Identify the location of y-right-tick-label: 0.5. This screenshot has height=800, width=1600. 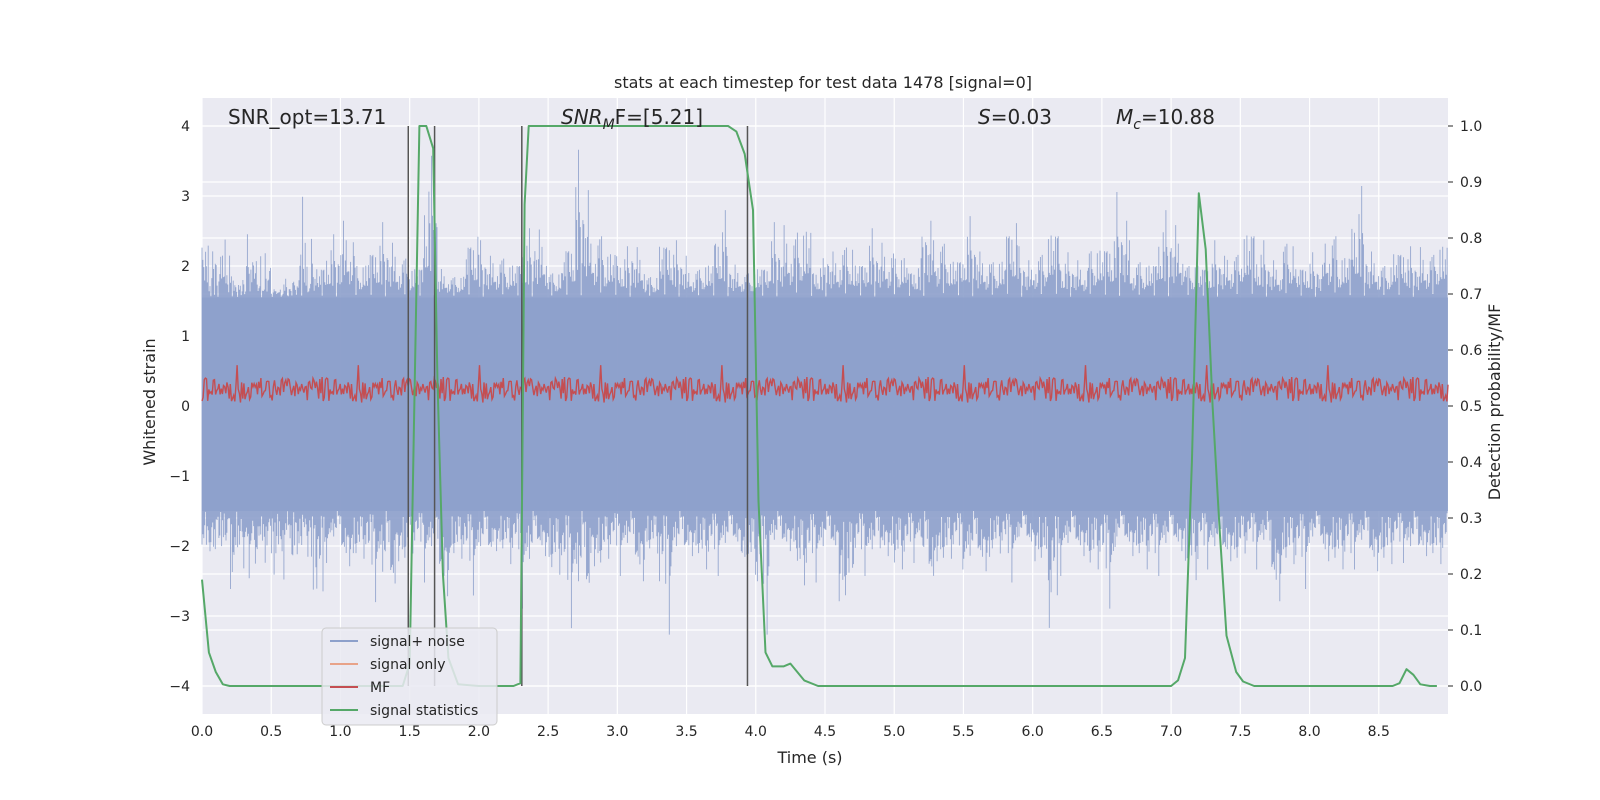
(1471, 407).